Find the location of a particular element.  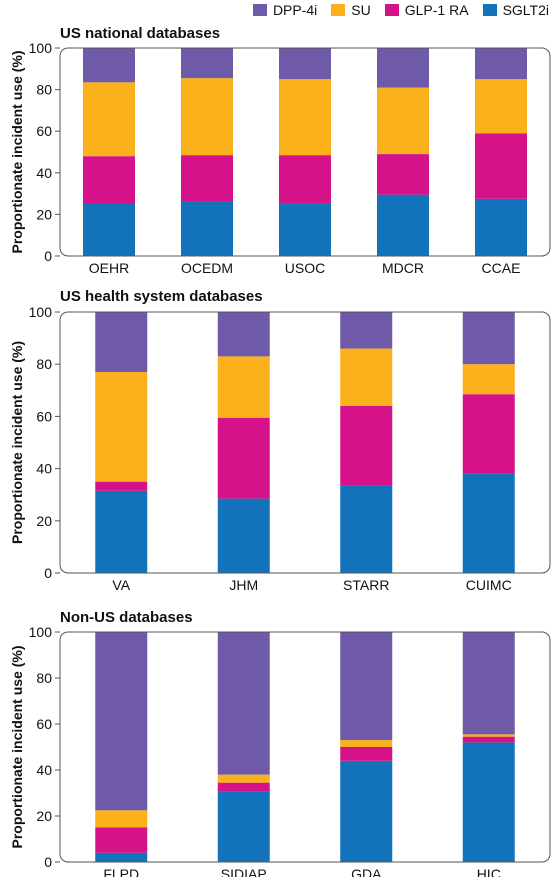

legend-swatch-su is located at coordinates (338, 10).